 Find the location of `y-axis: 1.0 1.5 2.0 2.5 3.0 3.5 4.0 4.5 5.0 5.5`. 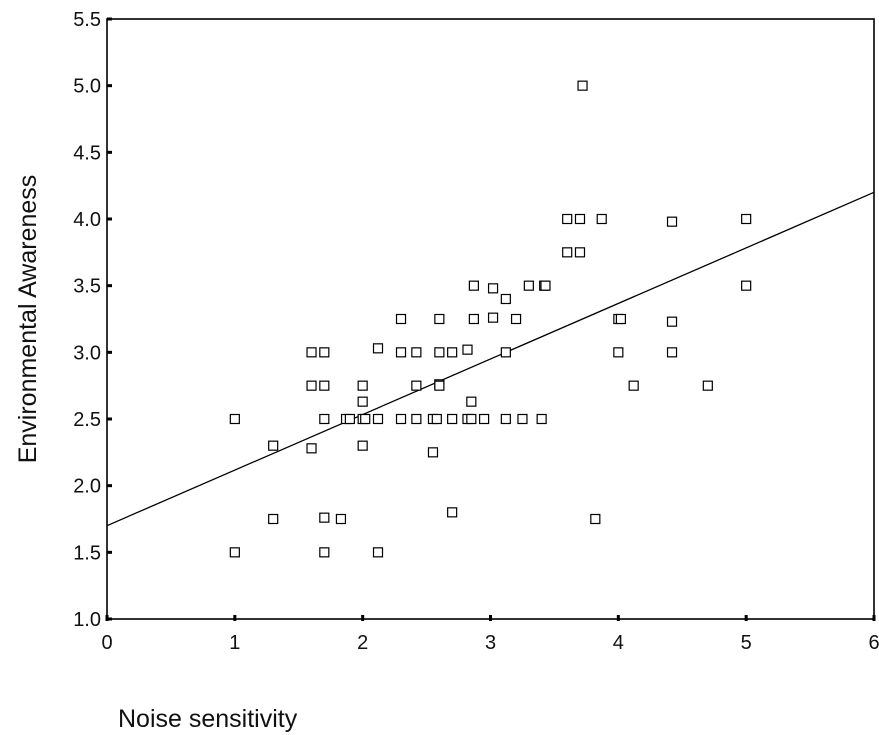

y-axis: 1.0 1.5 2.0 2.5 3.0 3.5 4.0 4.5 5.0 5.5 is located at coordinates (92, 320).